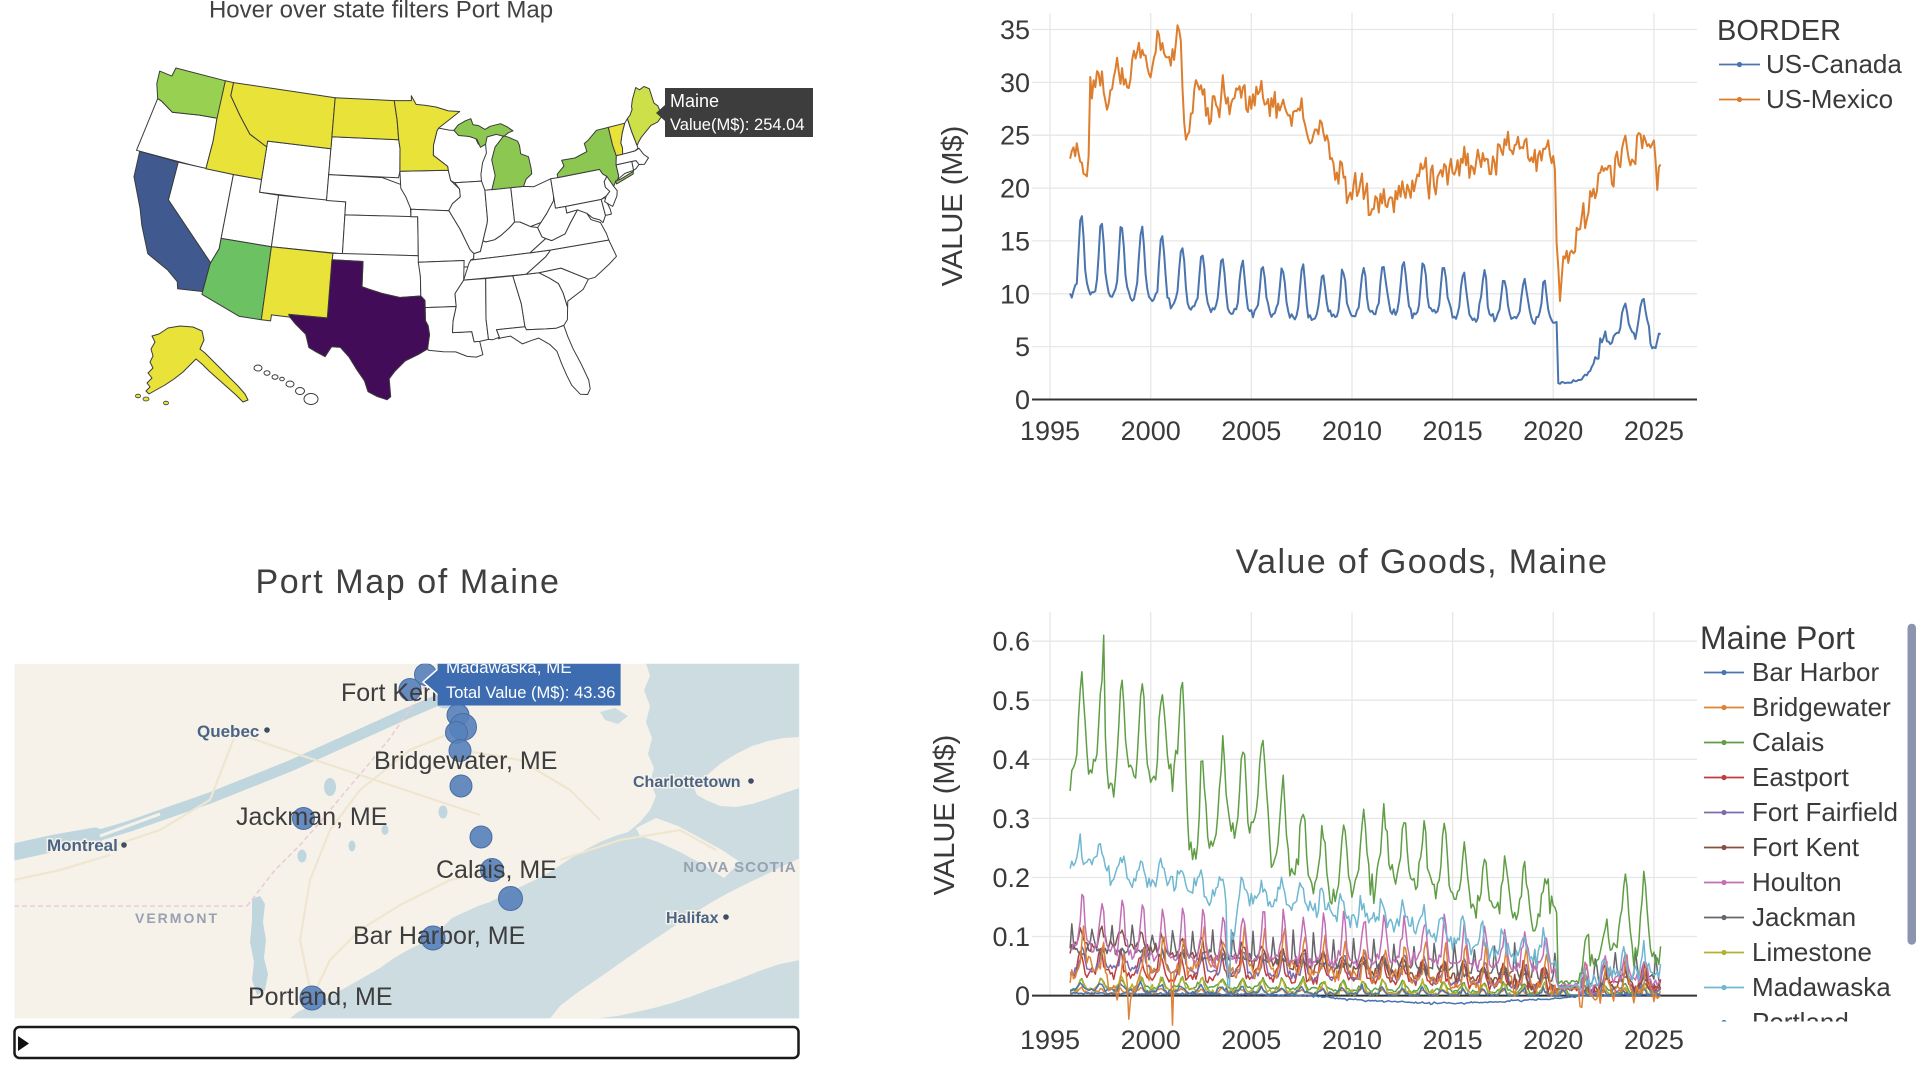  What do you see at coordinates (439, 936) in the screenshot?
I see `svg-text: Bar Harbor, ME` at bounding box center [439, 936].